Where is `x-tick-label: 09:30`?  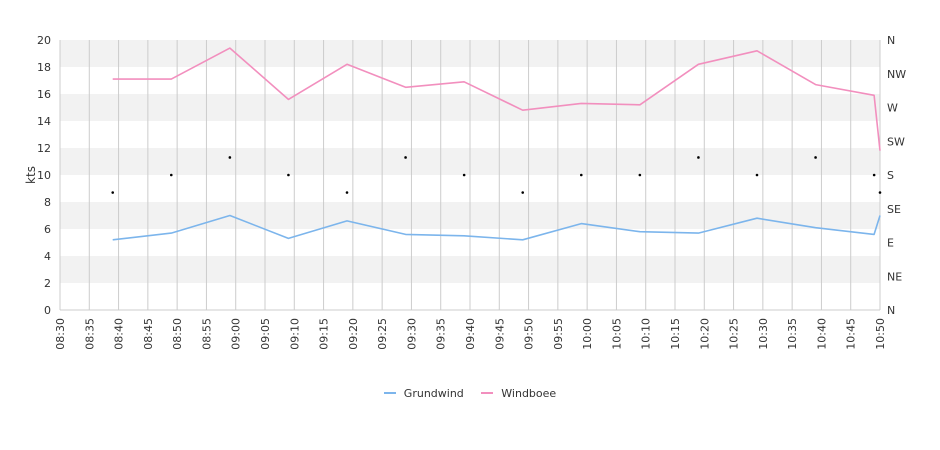
x-tick-label: 09:30 is located at coordinates (411, 334).